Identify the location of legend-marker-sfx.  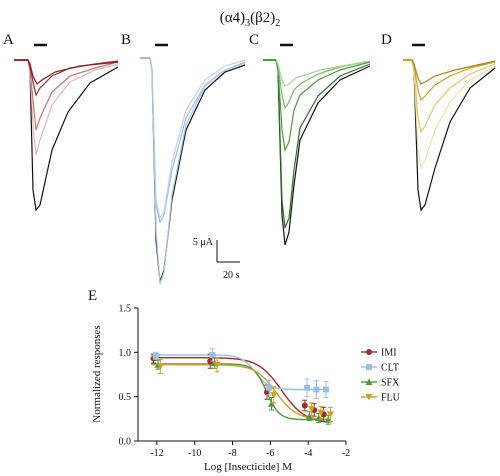
(369, 381).